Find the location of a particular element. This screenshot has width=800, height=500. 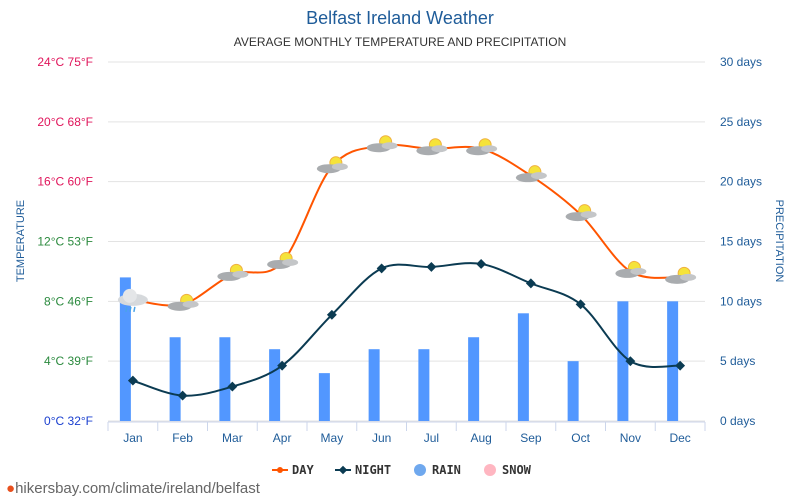

x-tick-label: Dec is located at coordinates (679, 438).